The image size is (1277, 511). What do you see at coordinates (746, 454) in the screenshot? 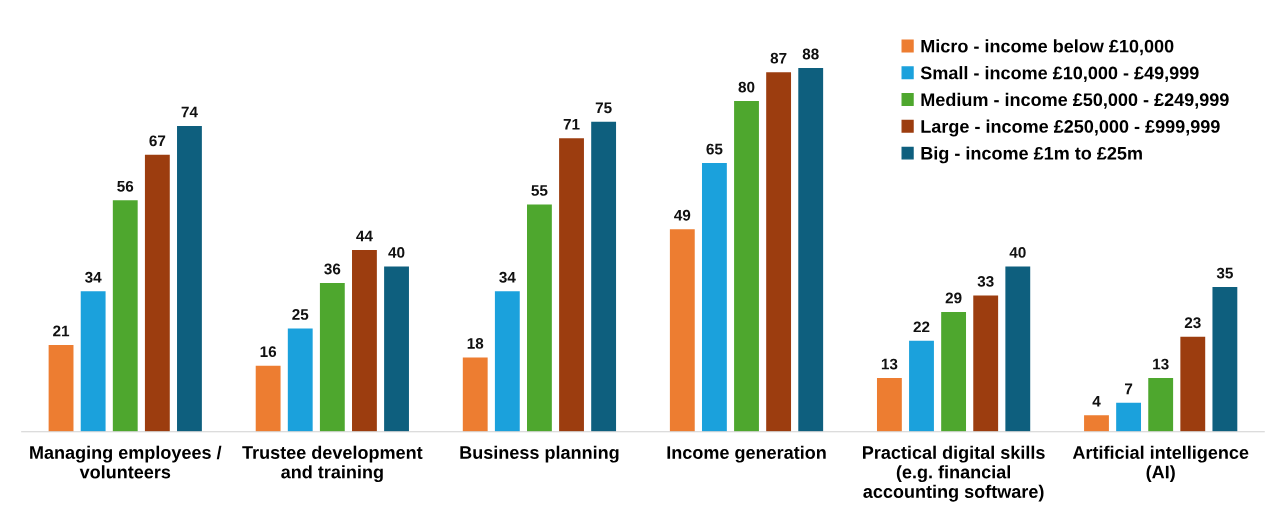
I see `x-tick-label: Income generation` at bounding box center [746, 454].